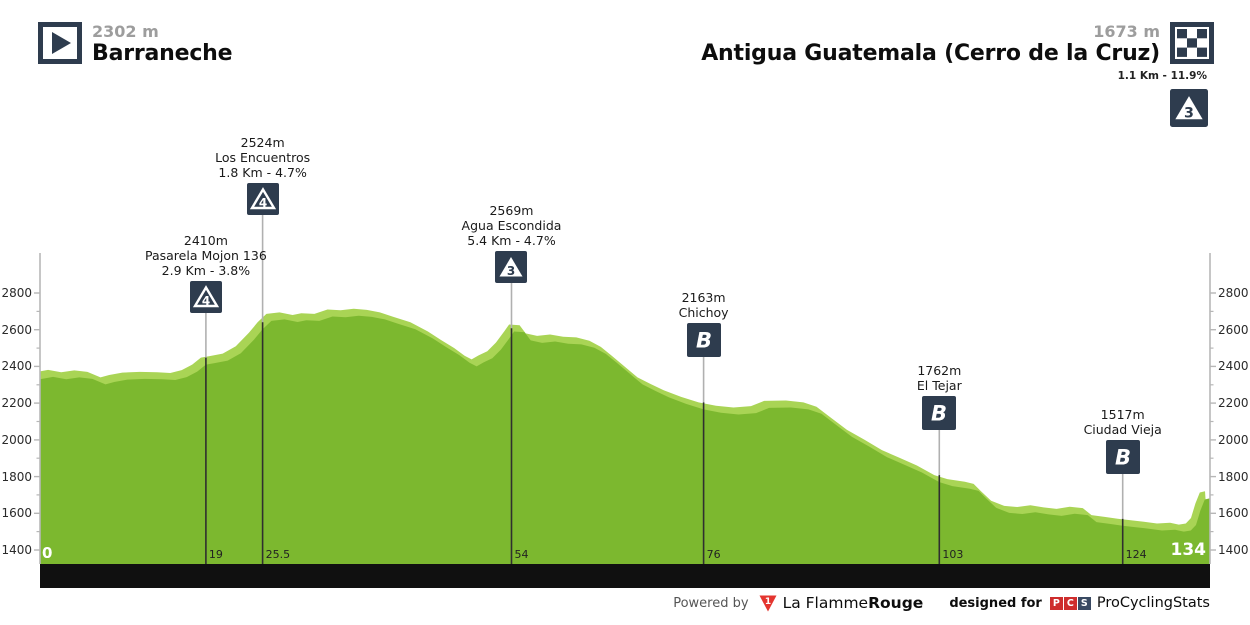 The image size is (1250, 625). What do you see at coordinates (278, 554) in the screenshot?
I see `x-axis-label: 25.5` at bounding box center [278, 554].